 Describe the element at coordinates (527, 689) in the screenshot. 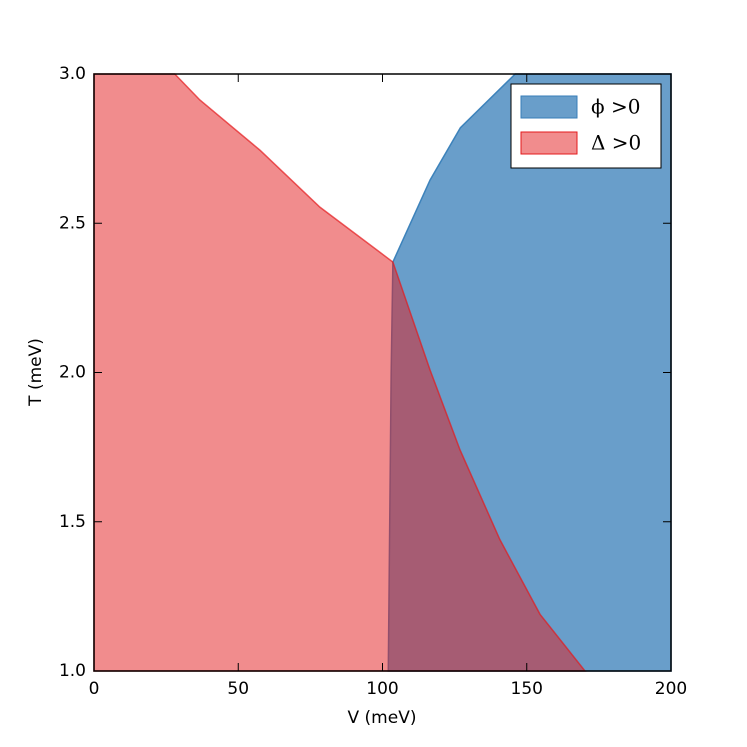

I see `x-tick-label: 150` at that location.